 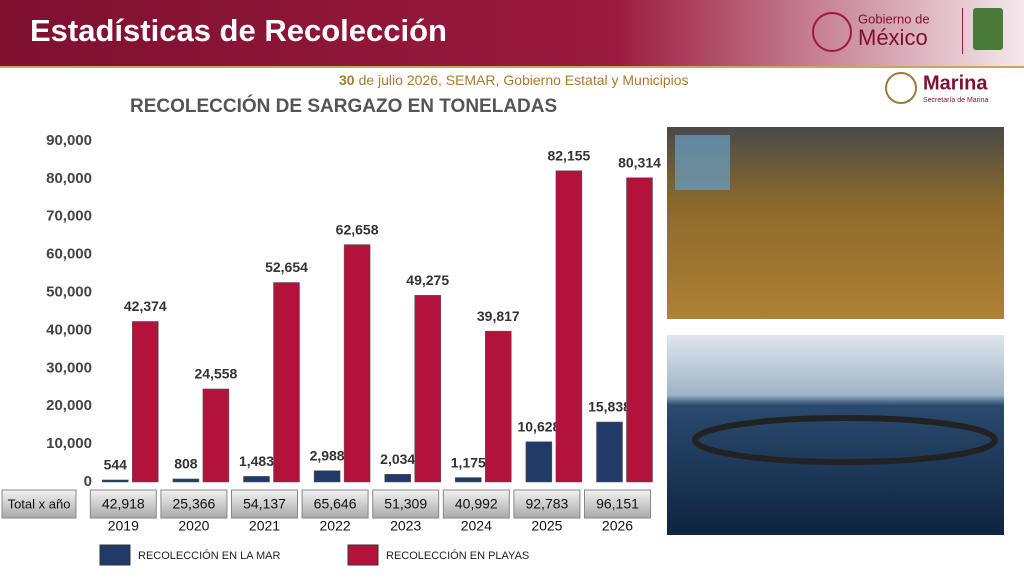 I want to click on total-label: 65,646, so click(x=335, y=504).